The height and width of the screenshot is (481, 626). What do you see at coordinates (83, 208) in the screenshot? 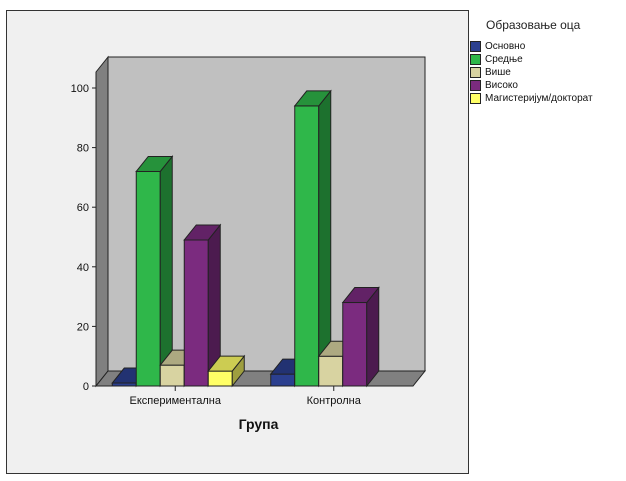
I see `y-tick-label: 60` at bounding box center [83, 208].